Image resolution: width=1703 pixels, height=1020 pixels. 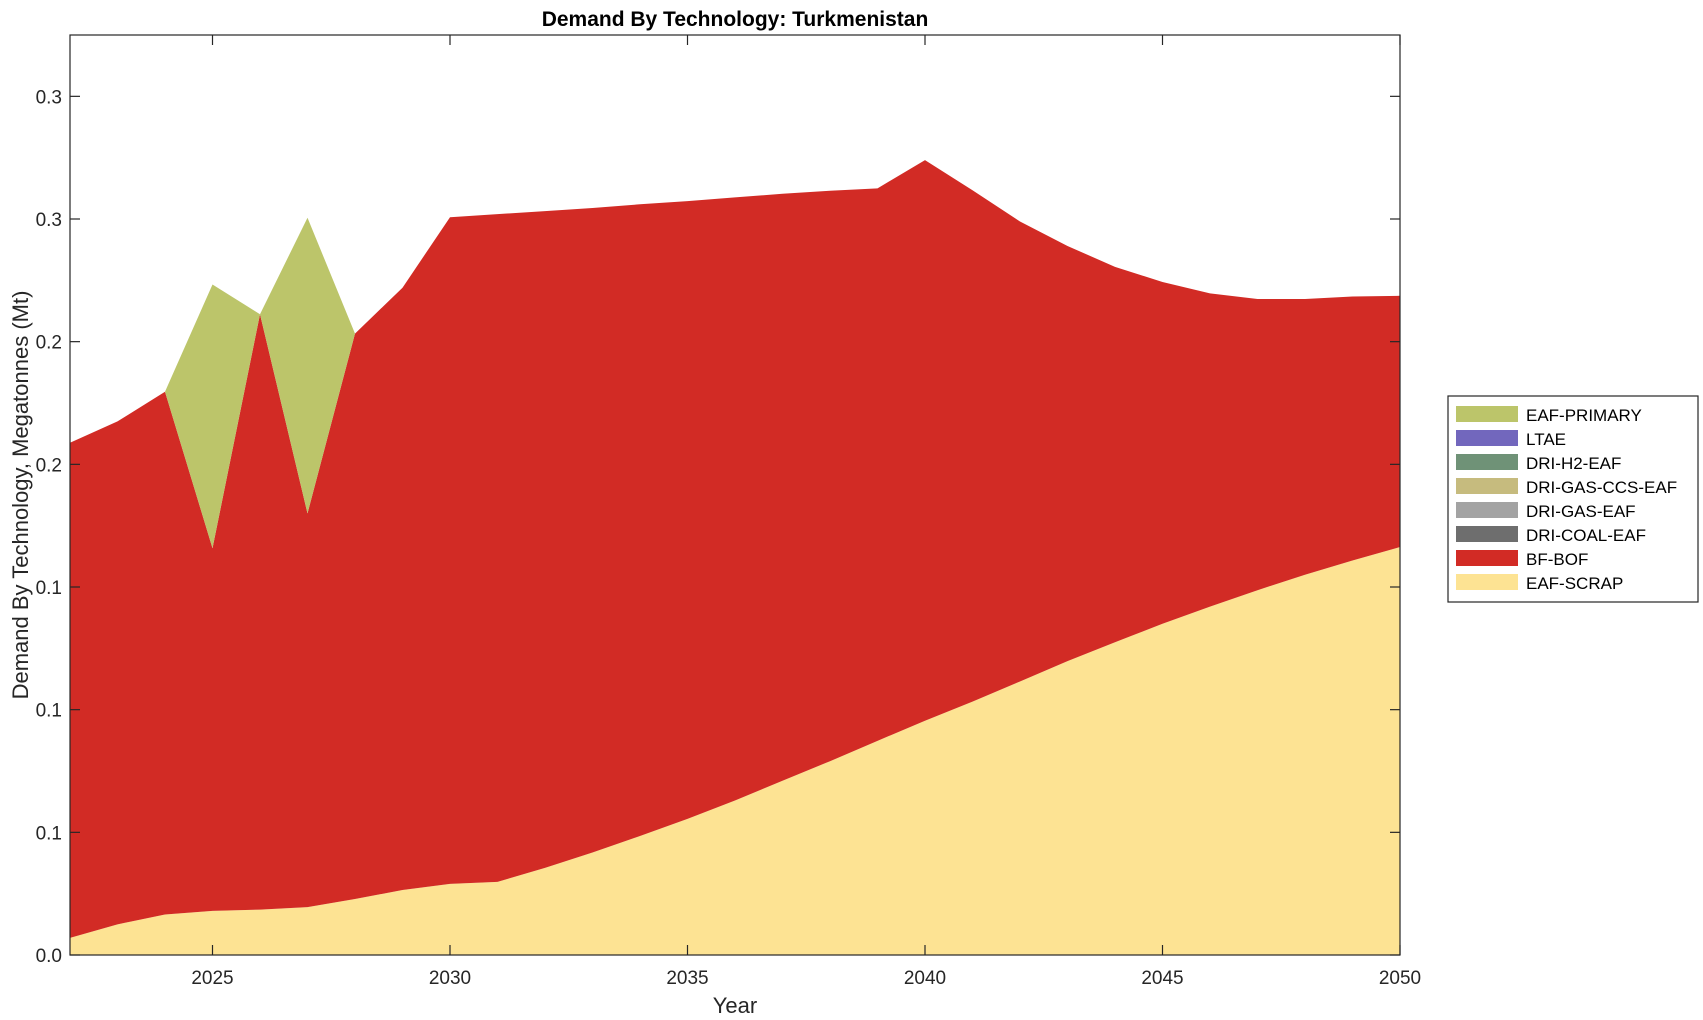 I want to click on legend-label-dri-gas-ccs-eaf: DRI-GAS-CCS-EAF, so click(x=1601, y=487).